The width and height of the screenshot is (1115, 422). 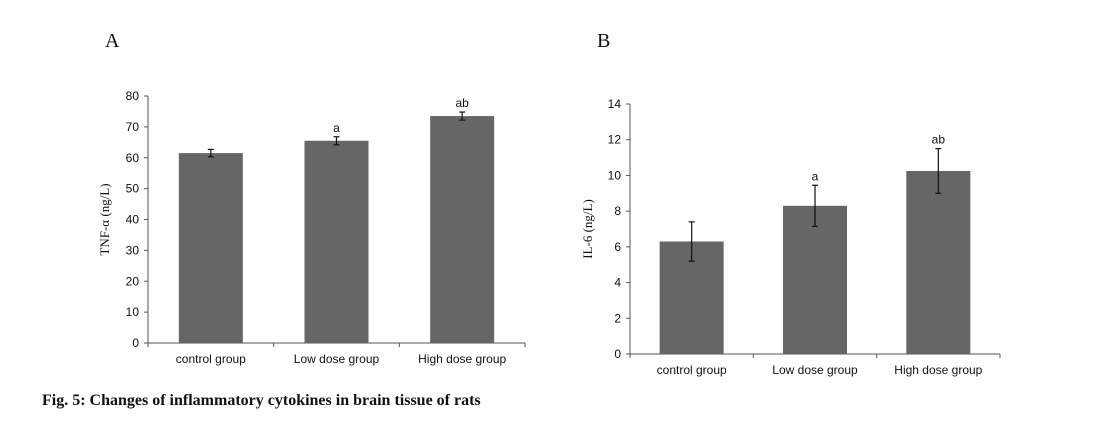 I want to click on chart-b-y-tick-label: 14, so click(x=615, y=104).